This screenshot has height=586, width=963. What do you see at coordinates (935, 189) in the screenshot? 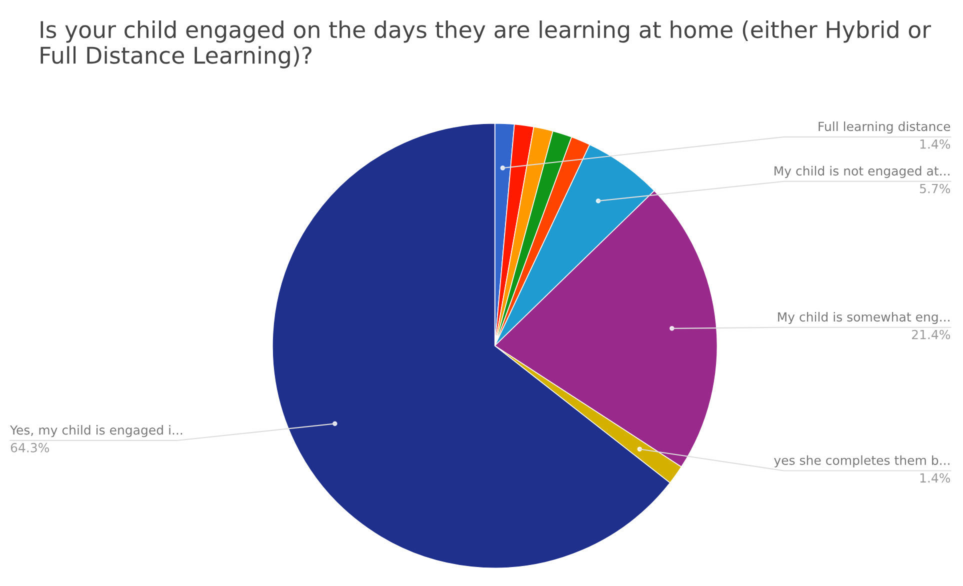
I see `data-label: 5.7%` at bounding box center [935, 189].